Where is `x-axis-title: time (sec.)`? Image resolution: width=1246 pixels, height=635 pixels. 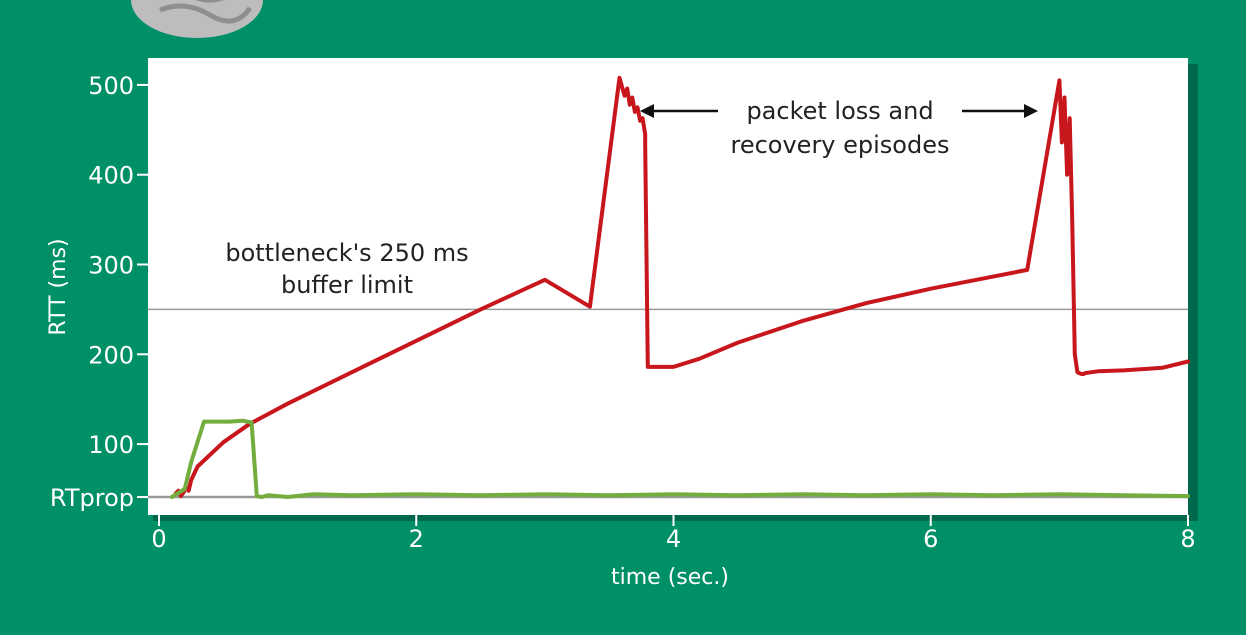
x-axis-title: time (sec.) is located at coordinates (670, 577).